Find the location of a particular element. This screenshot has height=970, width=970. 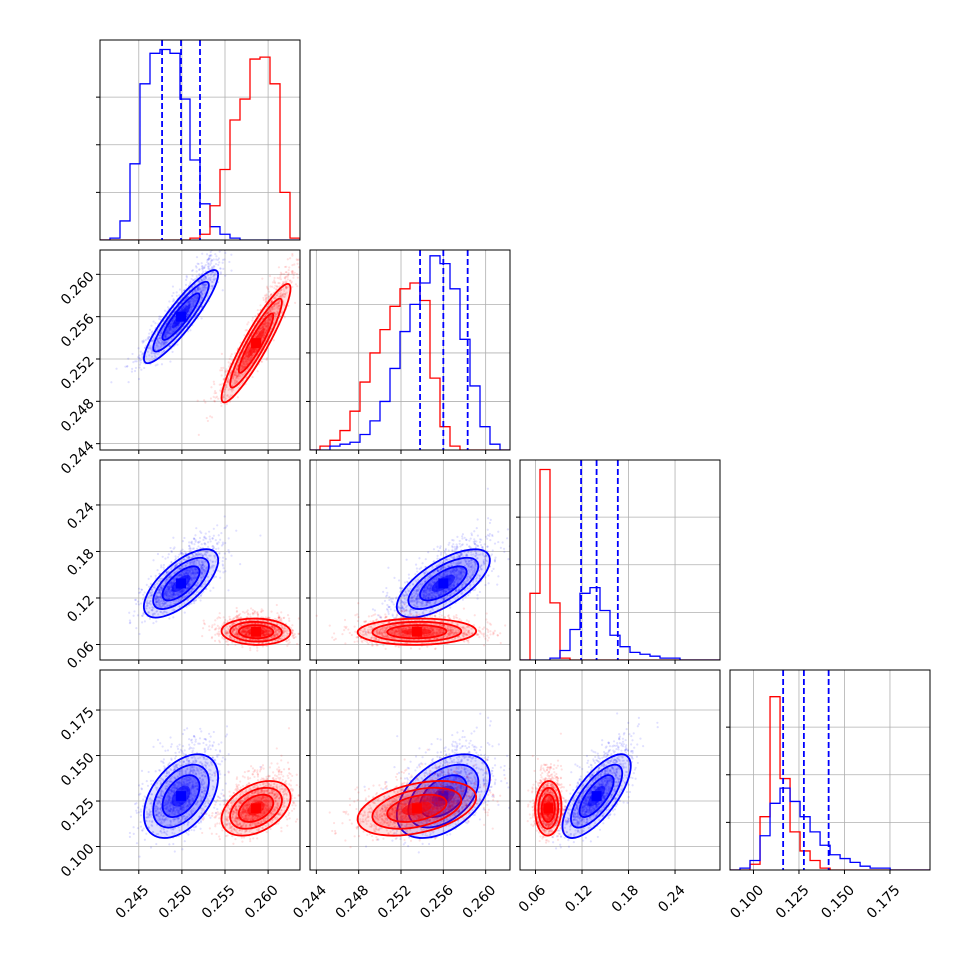

panel-3-3: 0.100 0.125 0.150 0.175 is located at coordinates (828, 795).